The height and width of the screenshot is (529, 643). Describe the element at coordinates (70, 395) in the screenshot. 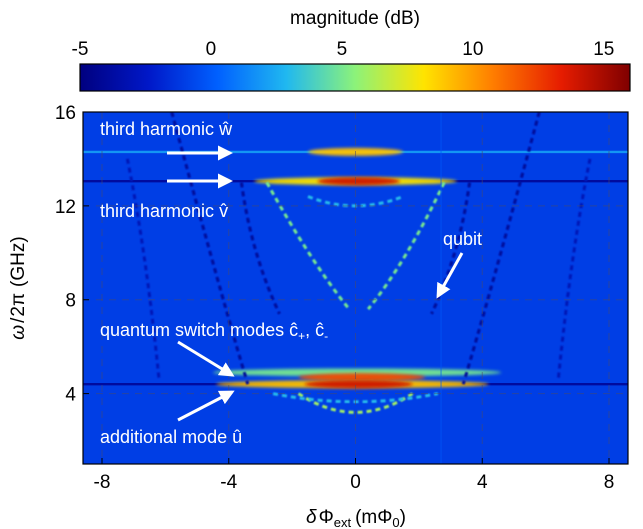

I see `y-tick-label: 4` at that location.